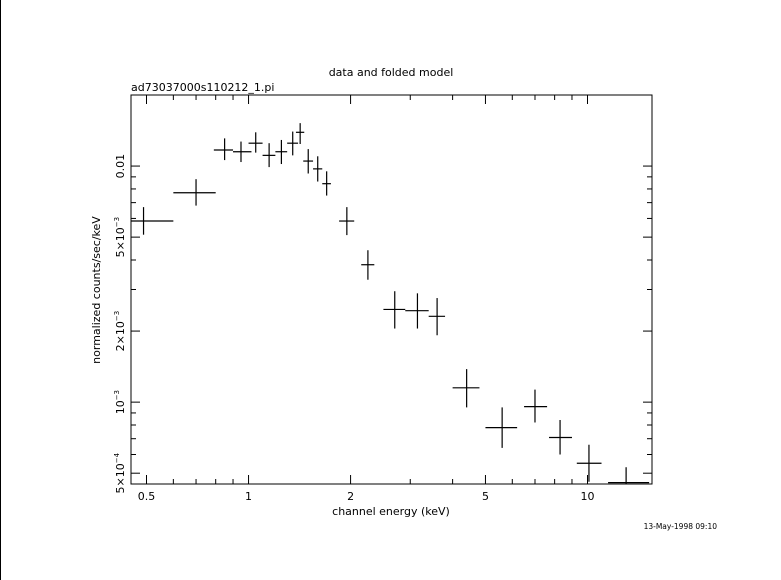 The image size is (781, 580). Describe the element at coordinates (117, 457) in the screenshot. I see `y-tick-exponent: −4` at that location.